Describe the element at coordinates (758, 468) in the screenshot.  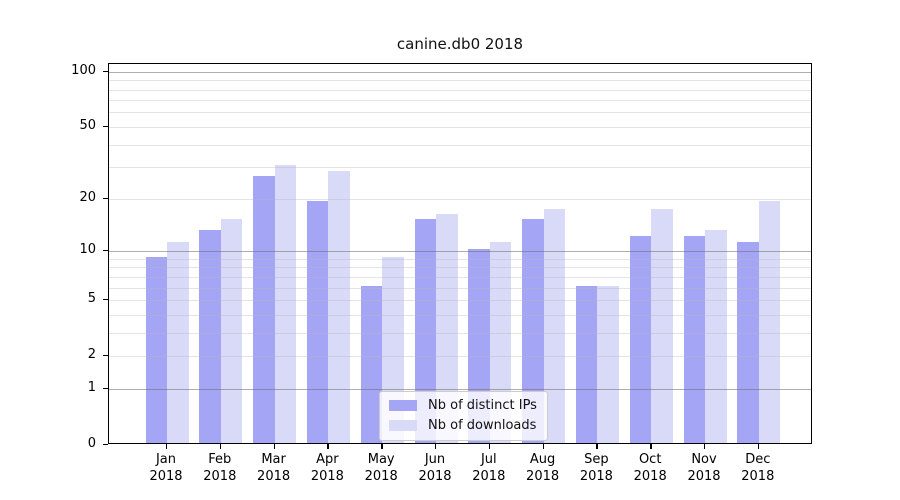
I see `x-tick-label: Dec 2018` at that location.